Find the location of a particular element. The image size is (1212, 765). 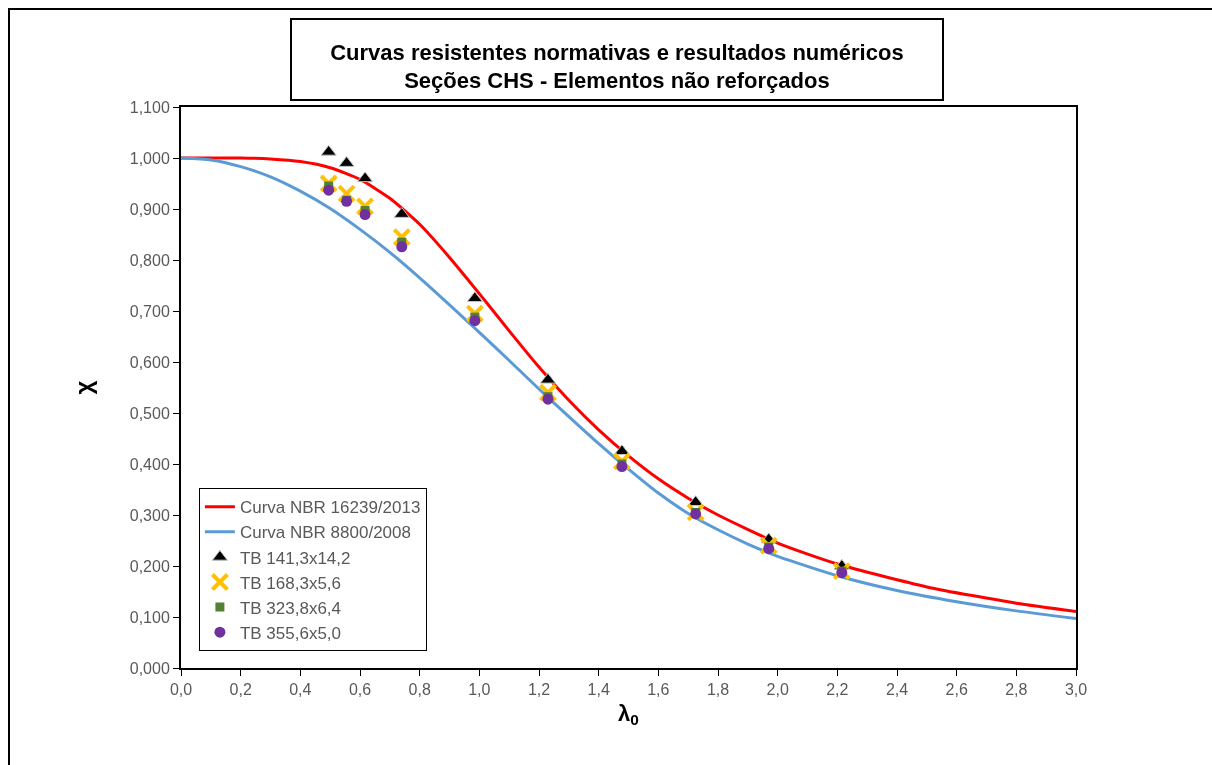

x-tick-label: 0,8 is located at coordinates (419, 690).